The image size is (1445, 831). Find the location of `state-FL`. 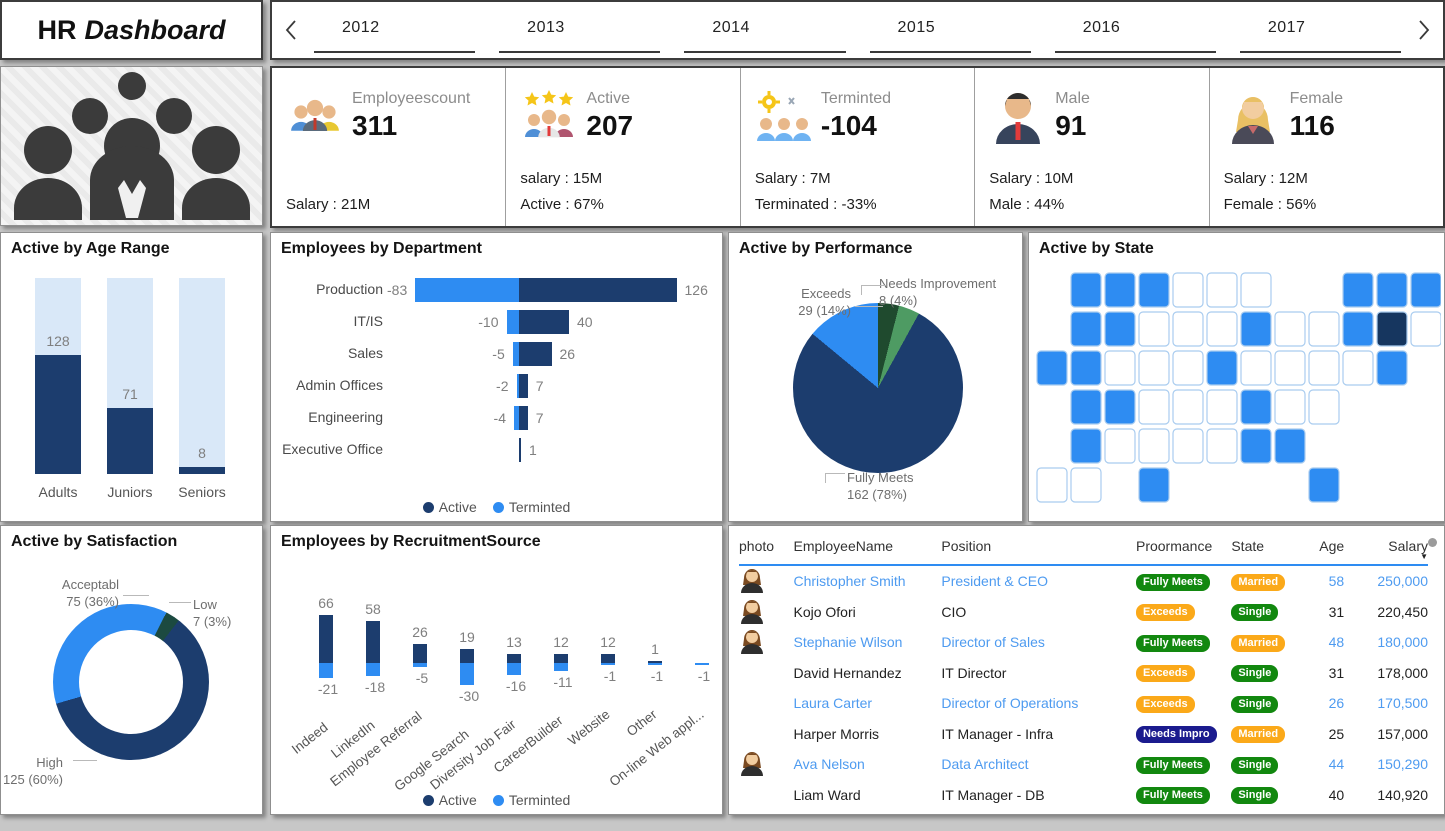

state-FL is located at coordinates (1324, 485).